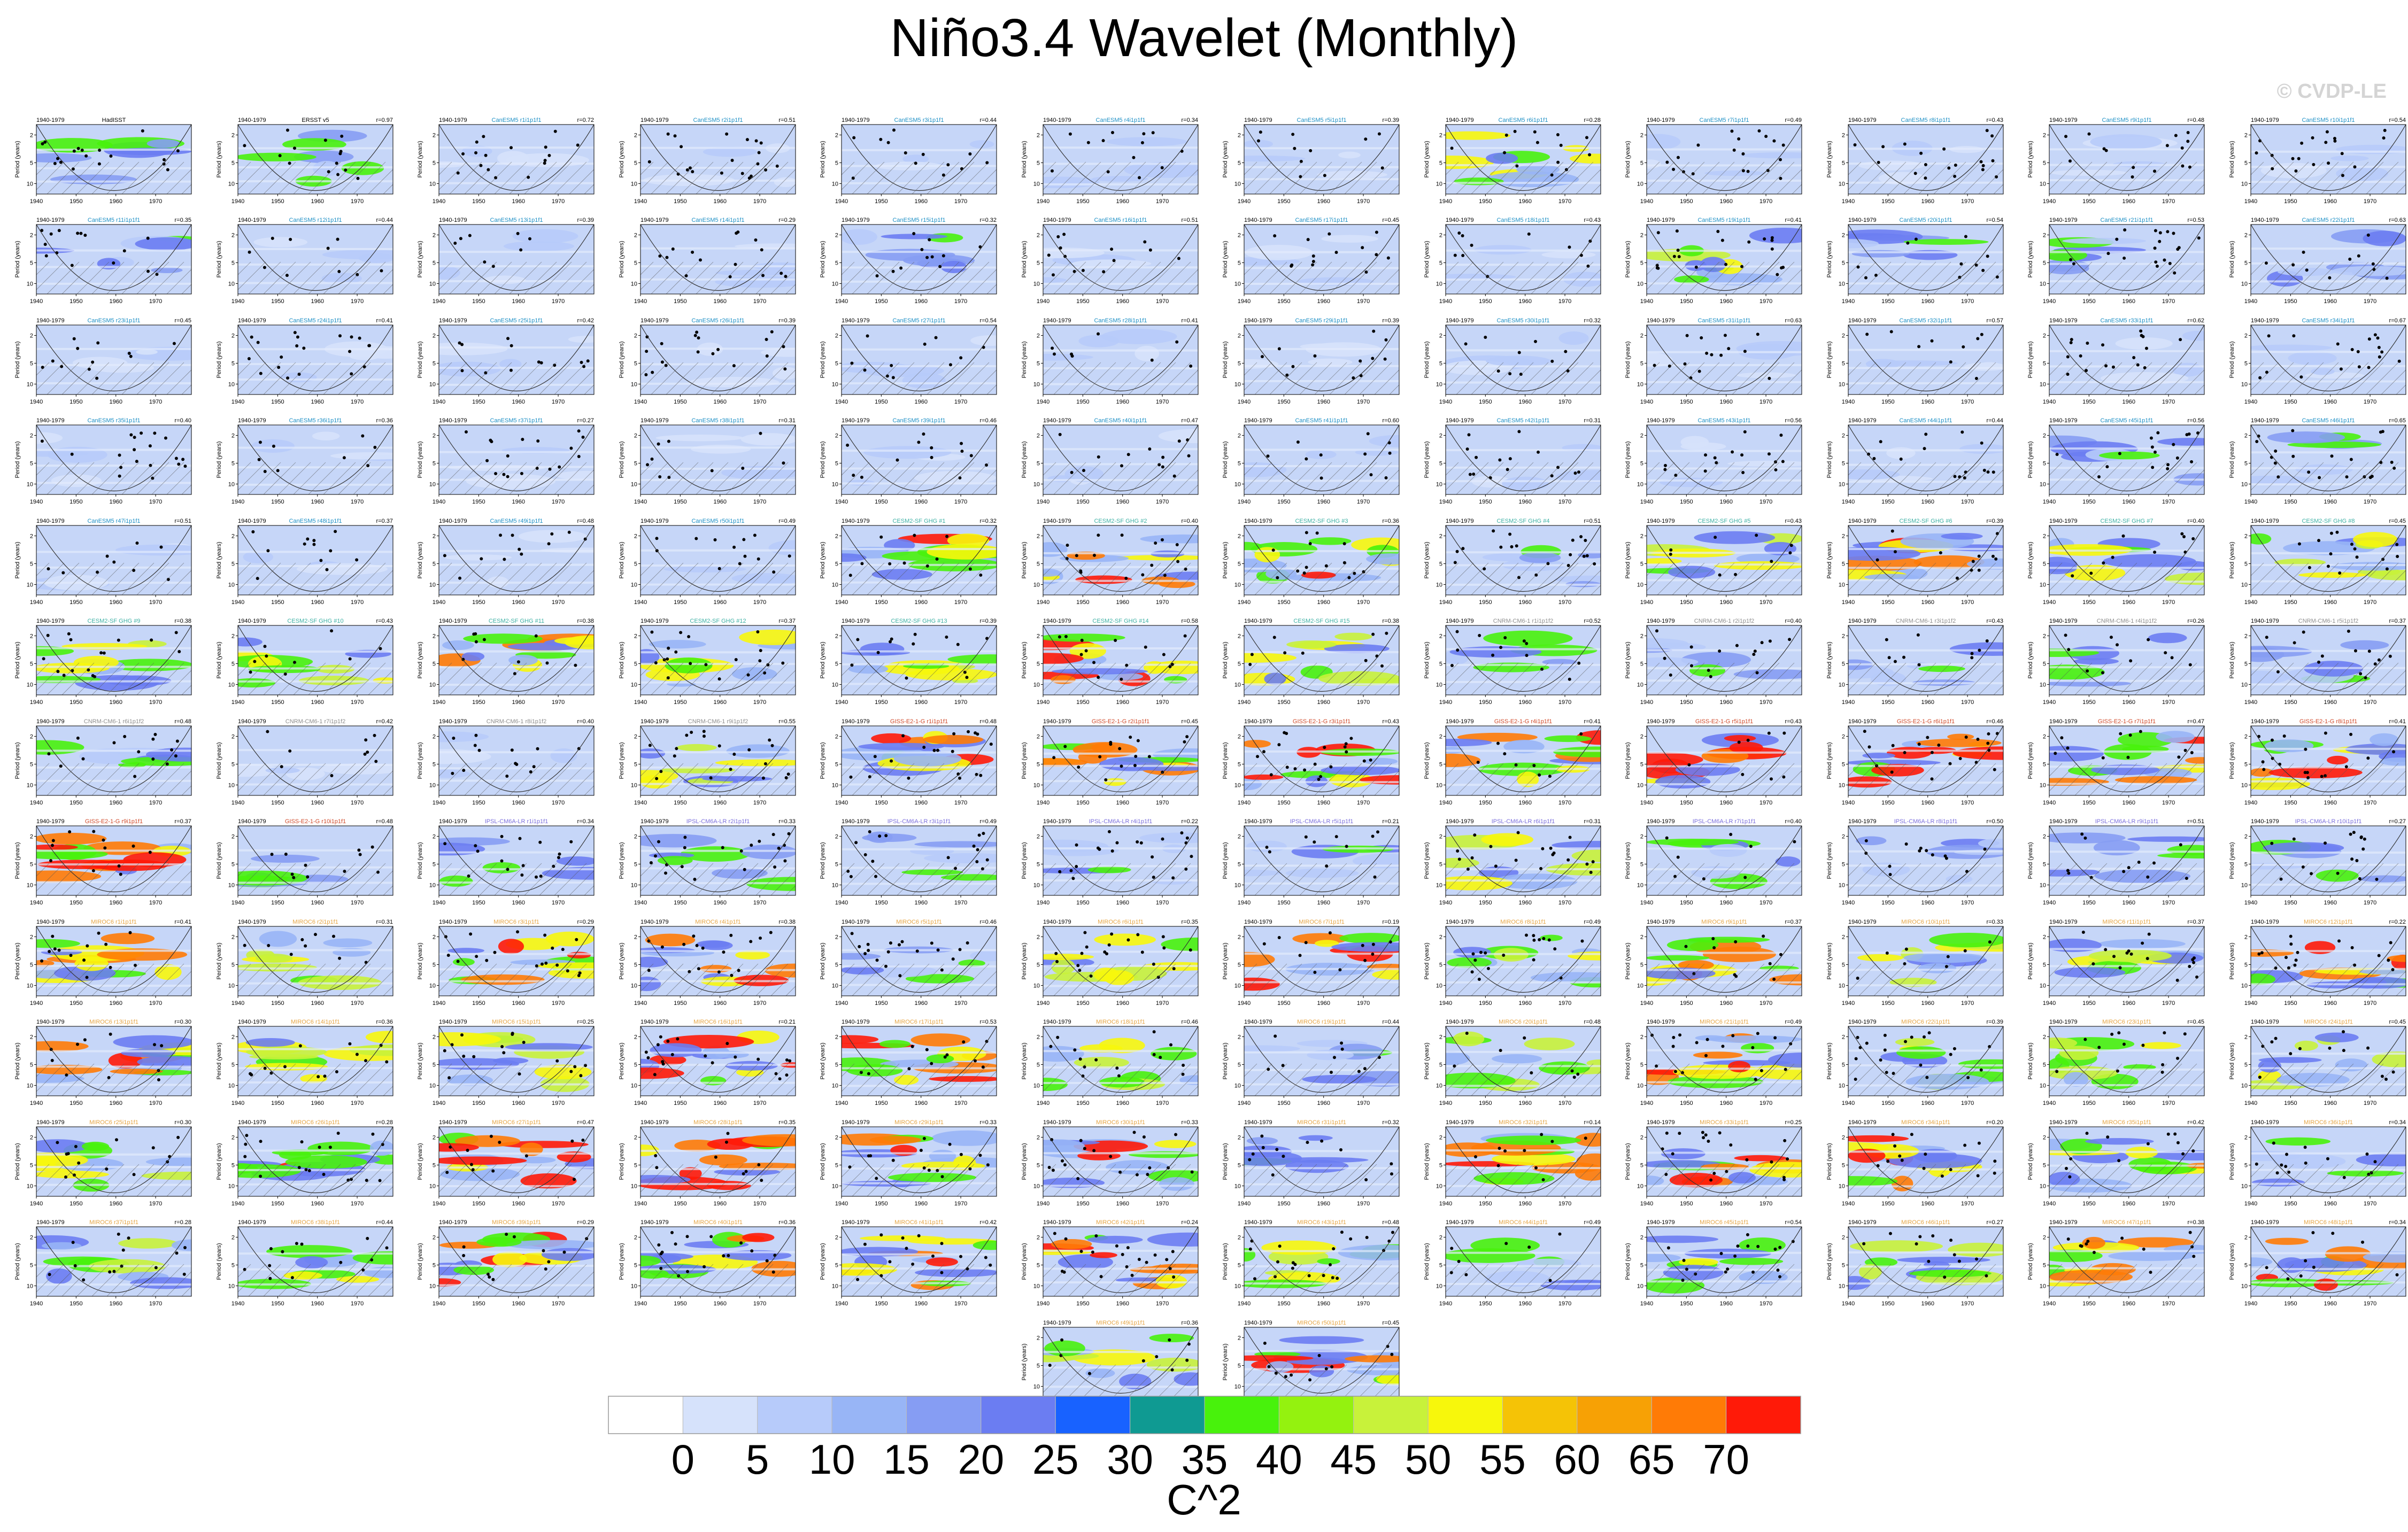 Image resolution: width=2408 pixels, height=1532 pixels. What do you see at coordinates (315, 158) in the screenshot?
I see `cone-of-influence` at bounding box center [315, 158].